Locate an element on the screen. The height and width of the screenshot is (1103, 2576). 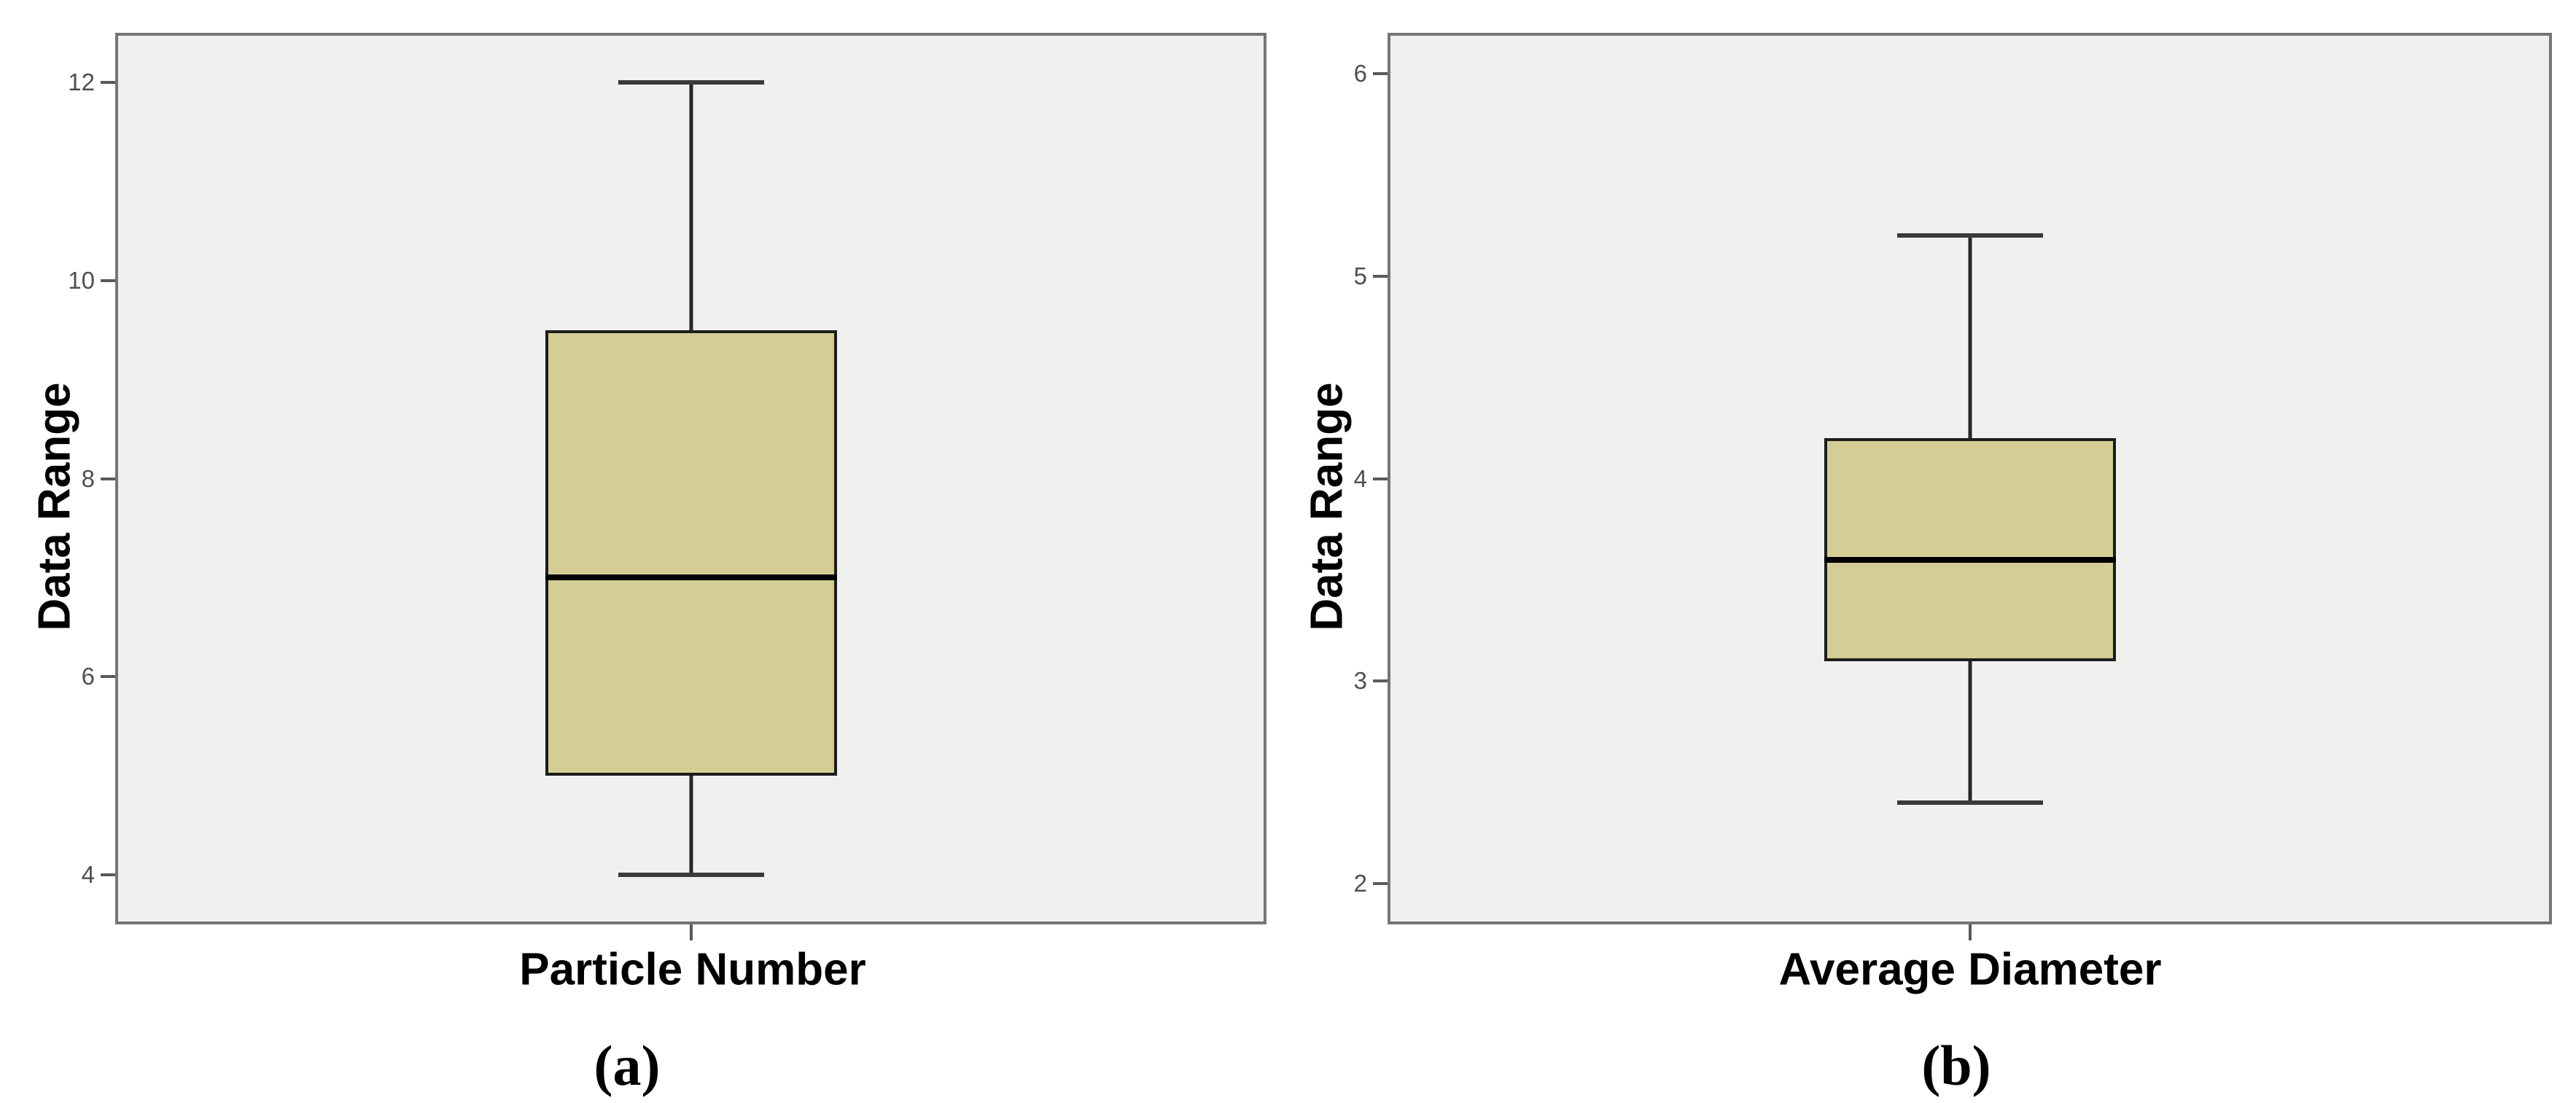
upper-whisker-stem-a is located at coordinates (691, 206).